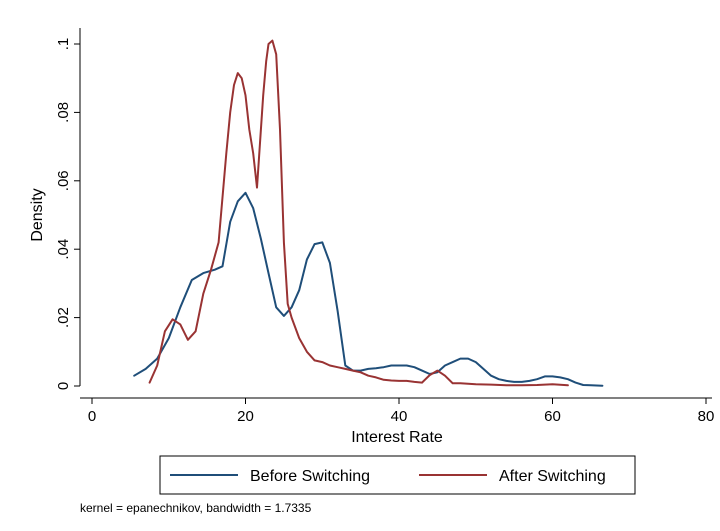 Image resolution: width=720 pixels, height=531 pixels. I want to click on legend: Before Switching After Switching, so click(397, 475).